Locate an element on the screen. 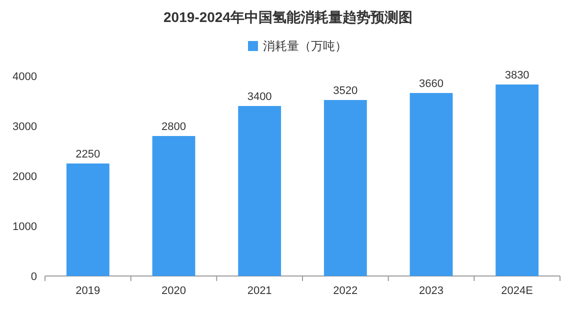 The width and height of the screenshot is (576, 327). data-label: 3520 is located at coordinates (345, 91).